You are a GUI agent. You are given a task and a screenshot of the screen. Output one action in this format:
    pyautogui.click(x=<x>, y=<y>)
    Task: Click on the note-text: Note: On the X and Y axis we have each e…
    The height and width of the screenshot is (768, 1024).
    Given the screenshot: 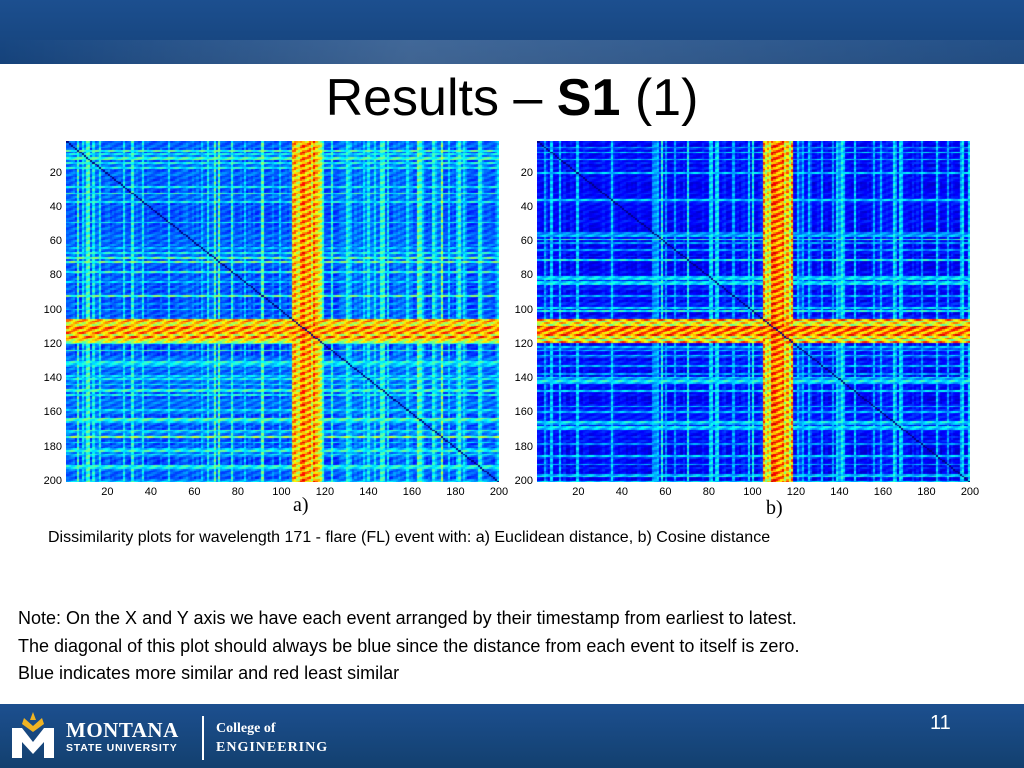 What is the action you would take?
    pyautogui.click(x=408, y=646)
    